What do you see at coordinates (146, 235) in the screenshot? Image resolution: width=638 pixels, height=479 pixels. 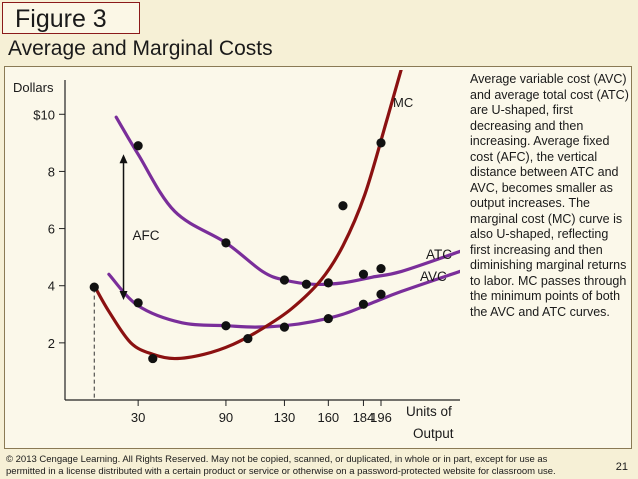 I see `afc-label: AFC` at bounding box center [146, 235].